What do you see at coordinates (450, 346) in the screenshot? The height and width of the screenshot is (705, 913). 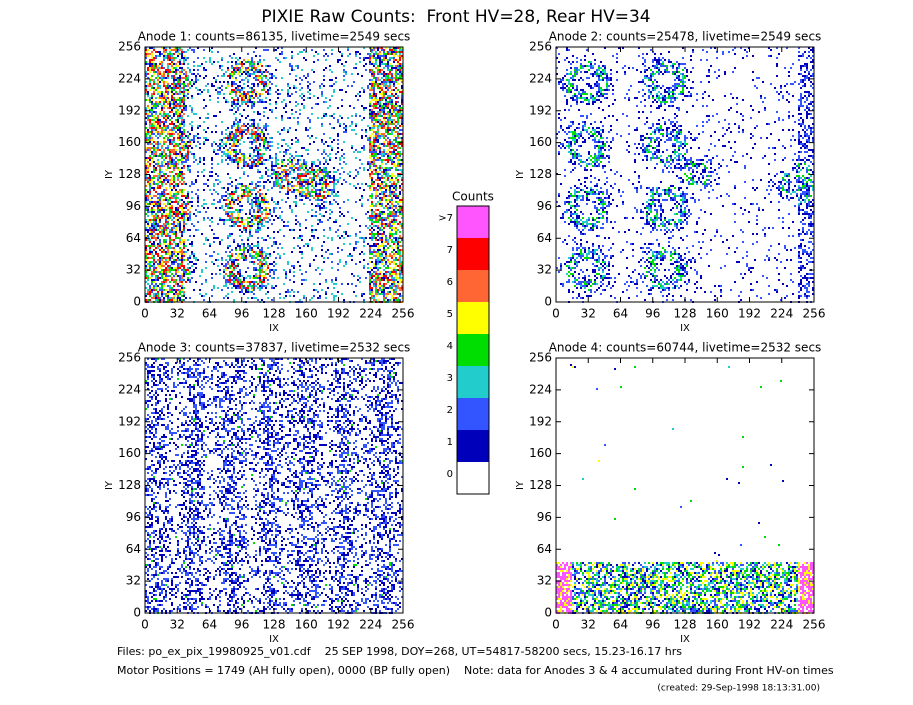 I see `colorbar-label: 4` at bounding box center [450, 346].